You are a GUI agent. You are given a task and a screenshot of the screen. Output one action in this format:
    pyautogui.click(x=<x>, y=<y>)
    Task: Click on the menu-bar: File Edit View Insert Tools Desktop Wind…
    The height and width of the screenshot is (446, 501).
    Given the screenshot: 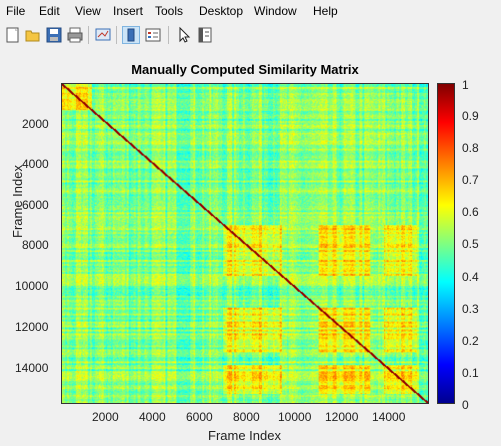 What is the action you would take?
    pyautogui.click(x=250, y=11)
    